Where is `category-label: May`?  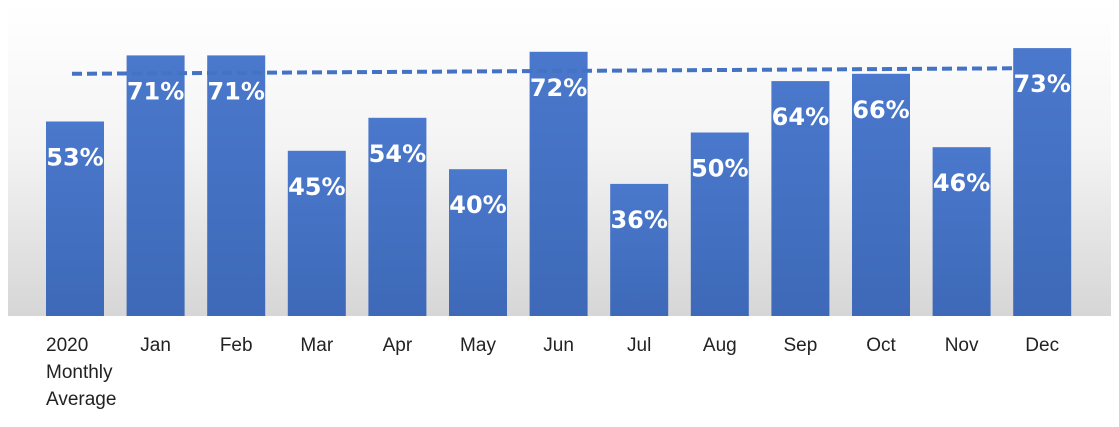 category-label: May is located at coordinates (478, 345).